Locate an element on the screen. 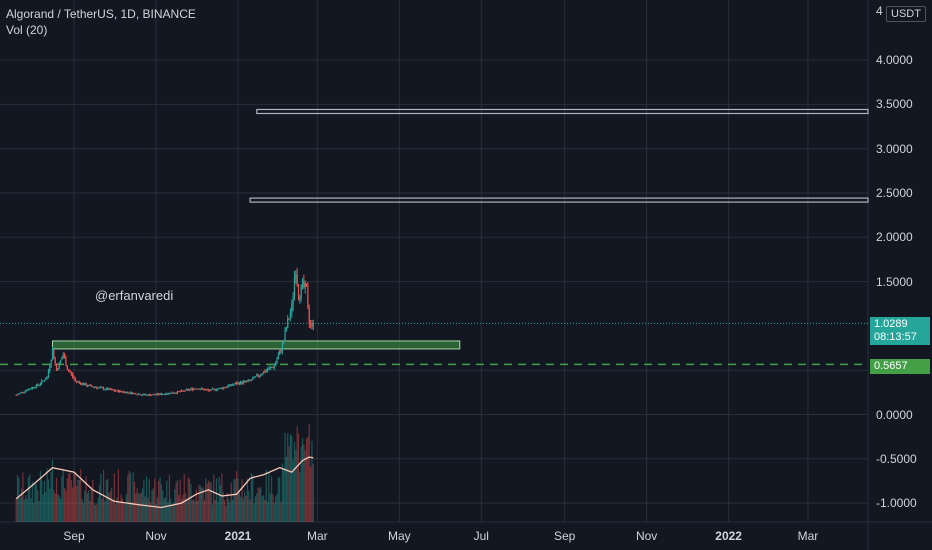 The height and width of the screenshot is (550, 932). price-tick-label: 2.5000 is located at coordinates (894, 193).